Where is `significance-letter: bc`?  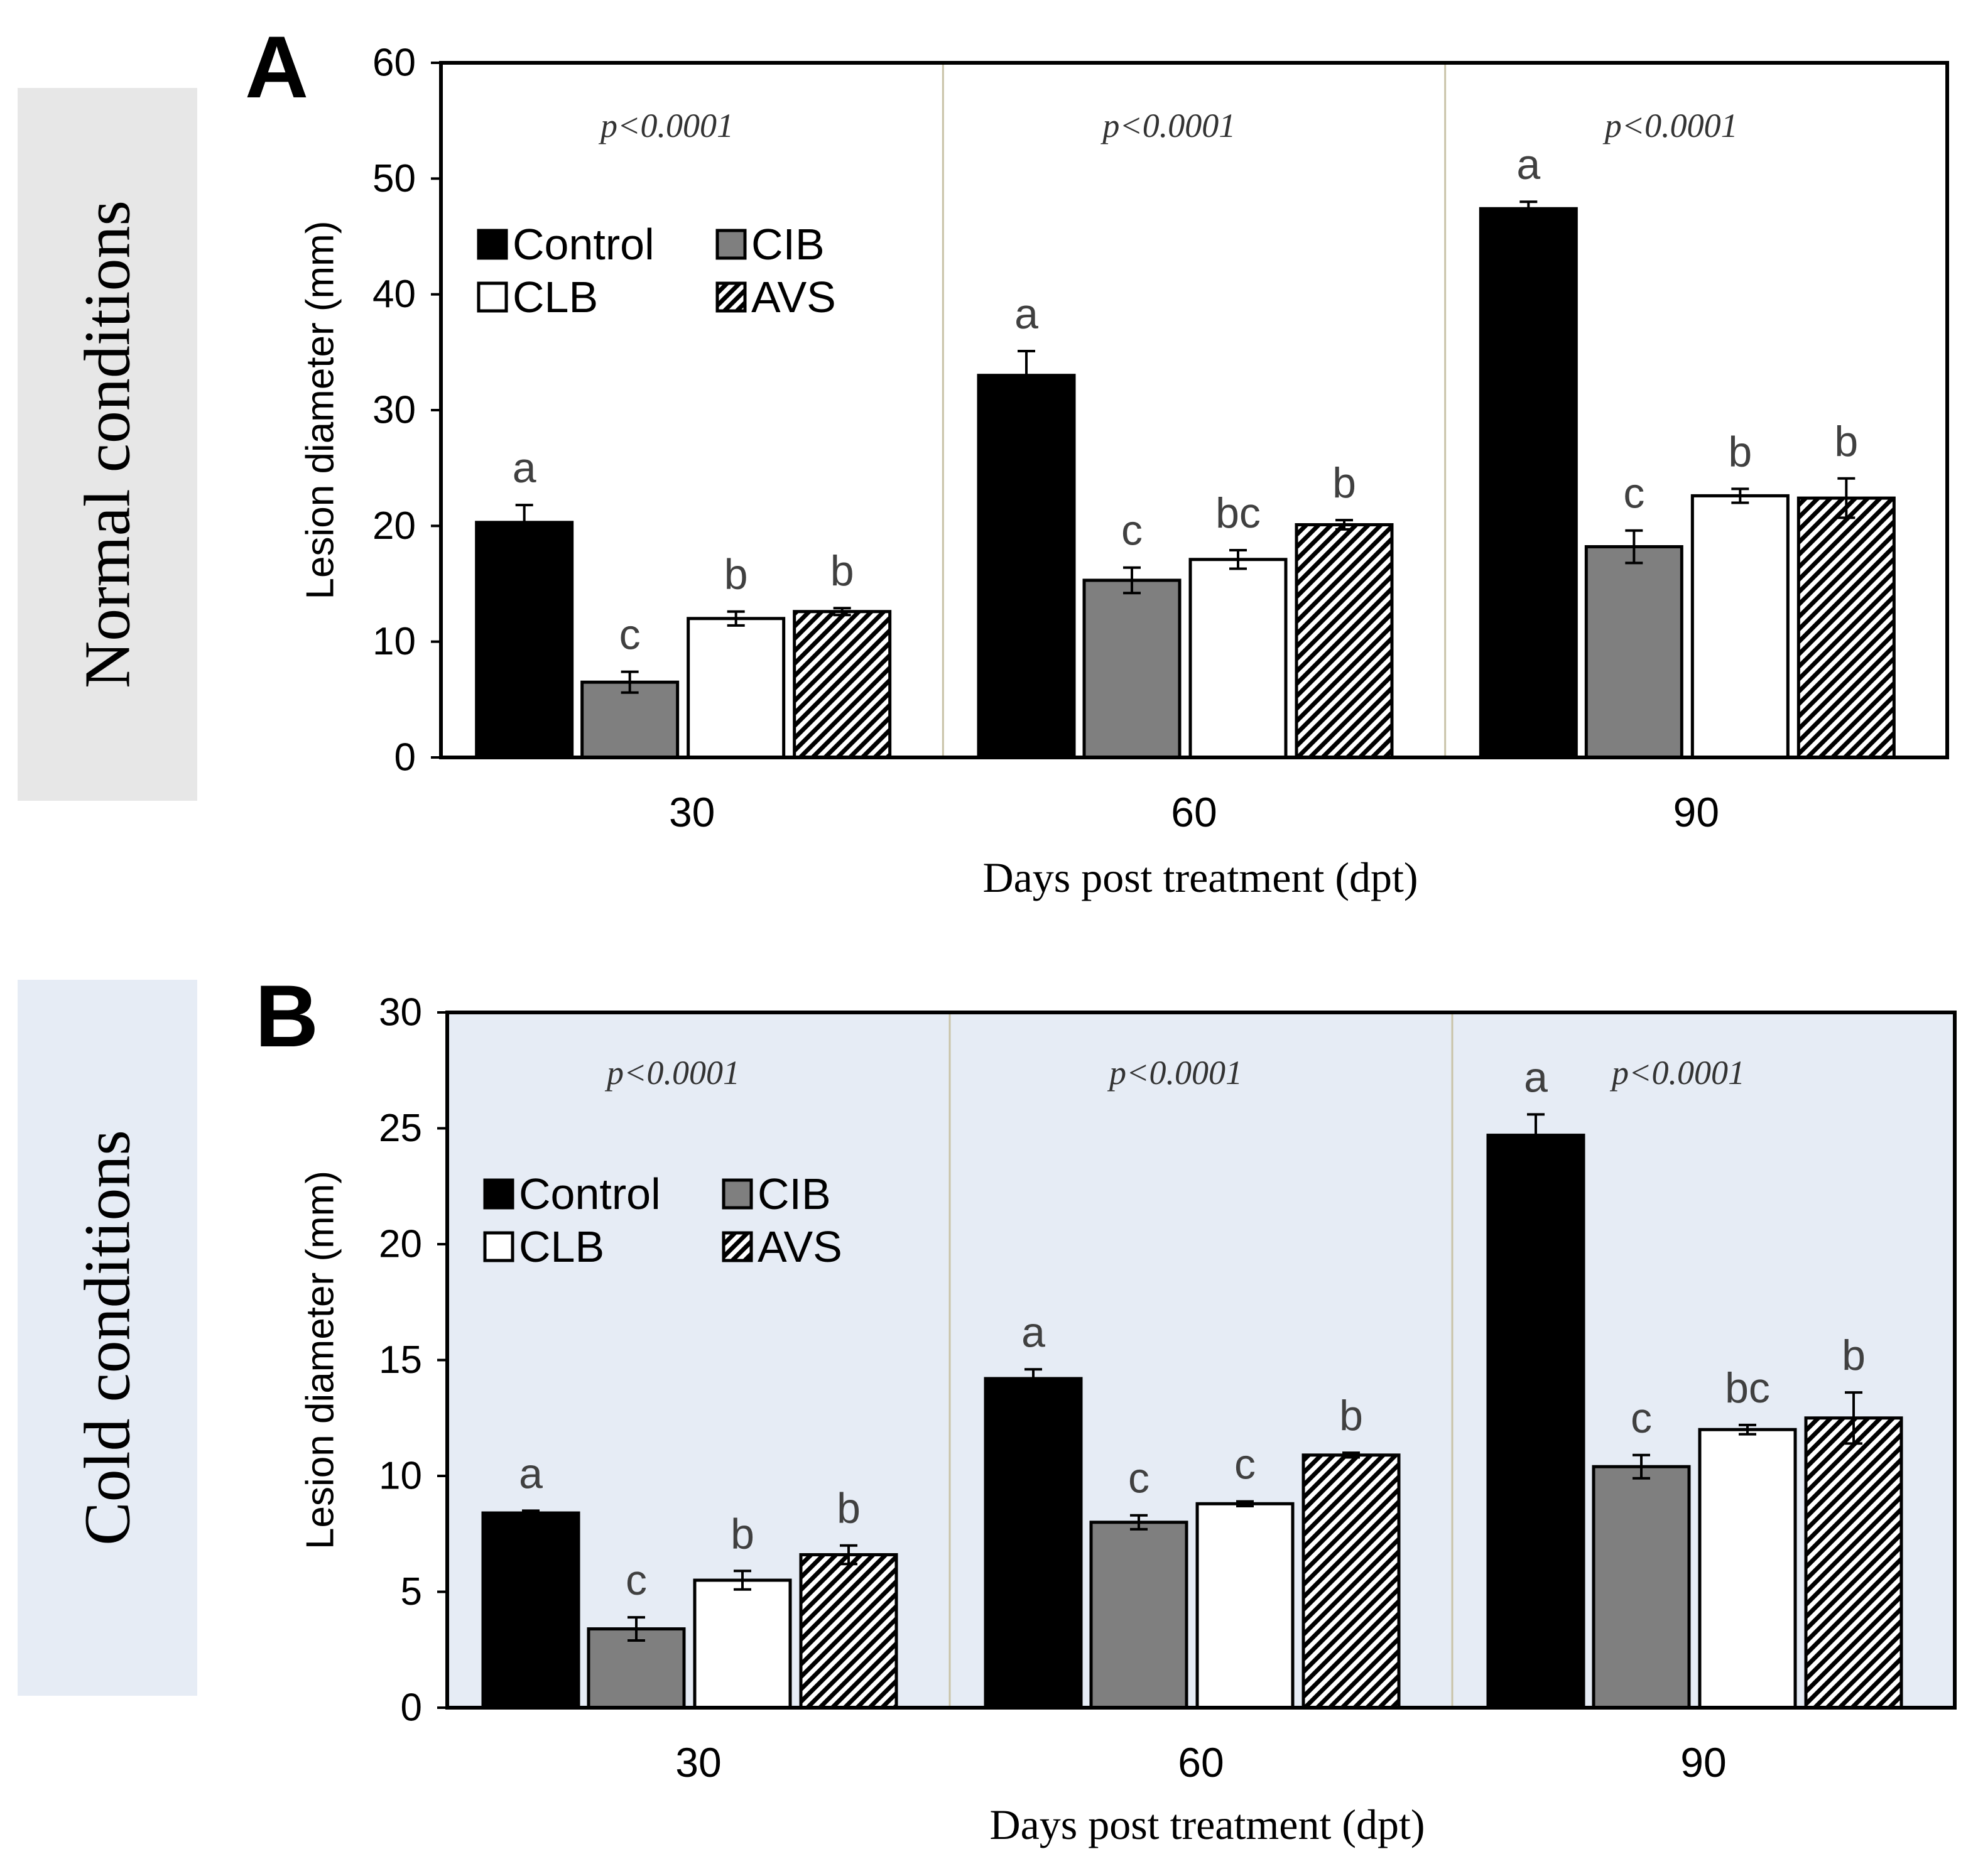
significance-letter: bc is located at coordinates (1238, 513).